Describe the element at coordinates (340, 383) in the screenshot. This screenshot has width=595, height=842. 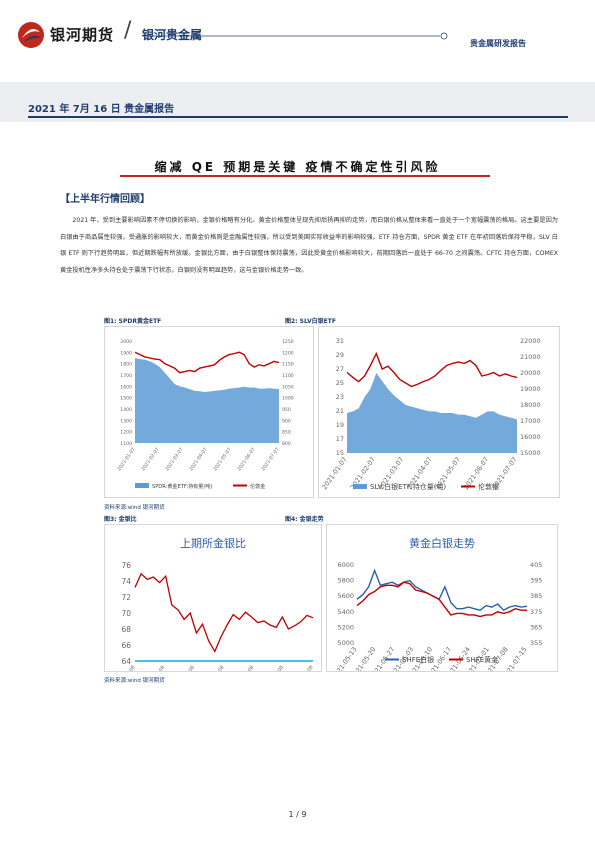
I see `y-left-tick-label: 25` at that location.